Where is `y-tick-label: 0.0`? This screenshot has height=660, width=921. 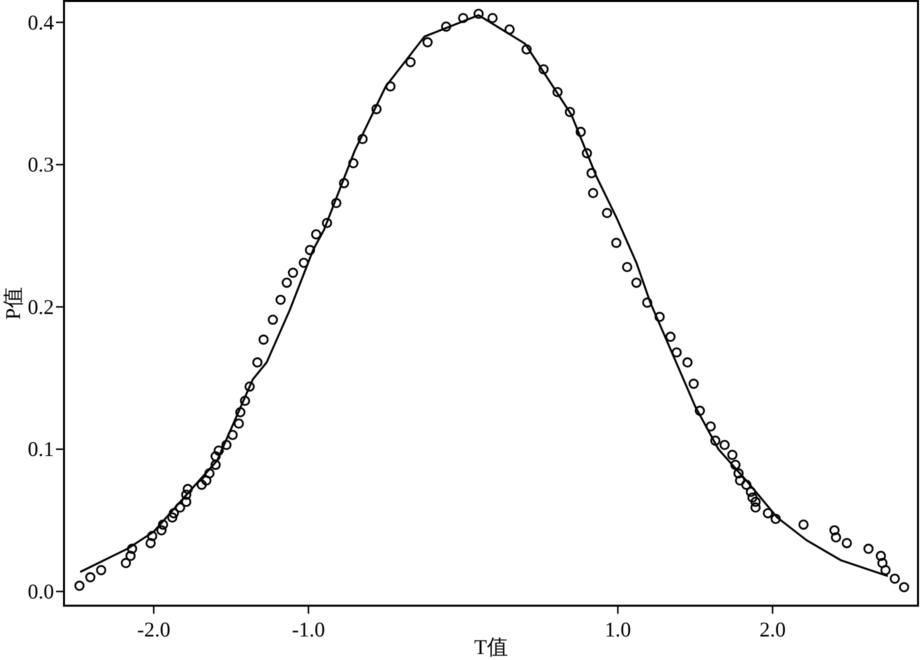
y-tick-label: 0.0 is located at coordinates (41, 591).